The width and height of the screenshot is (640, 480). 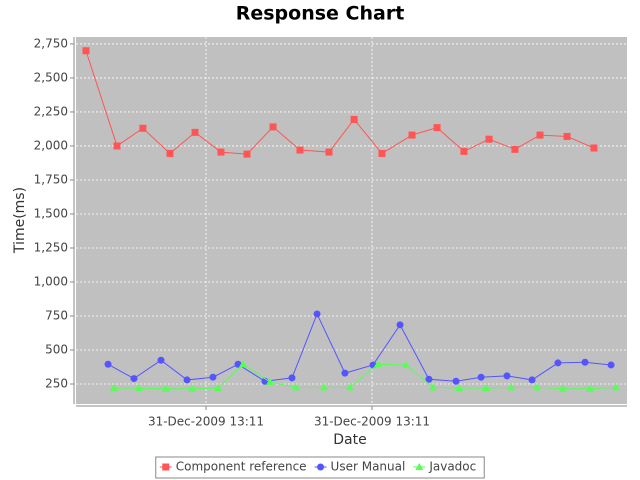 What do you see at coordinates (241, 467) in the screenshot?
I see `legend-label: Component reference` at bounding box center [241, 467].